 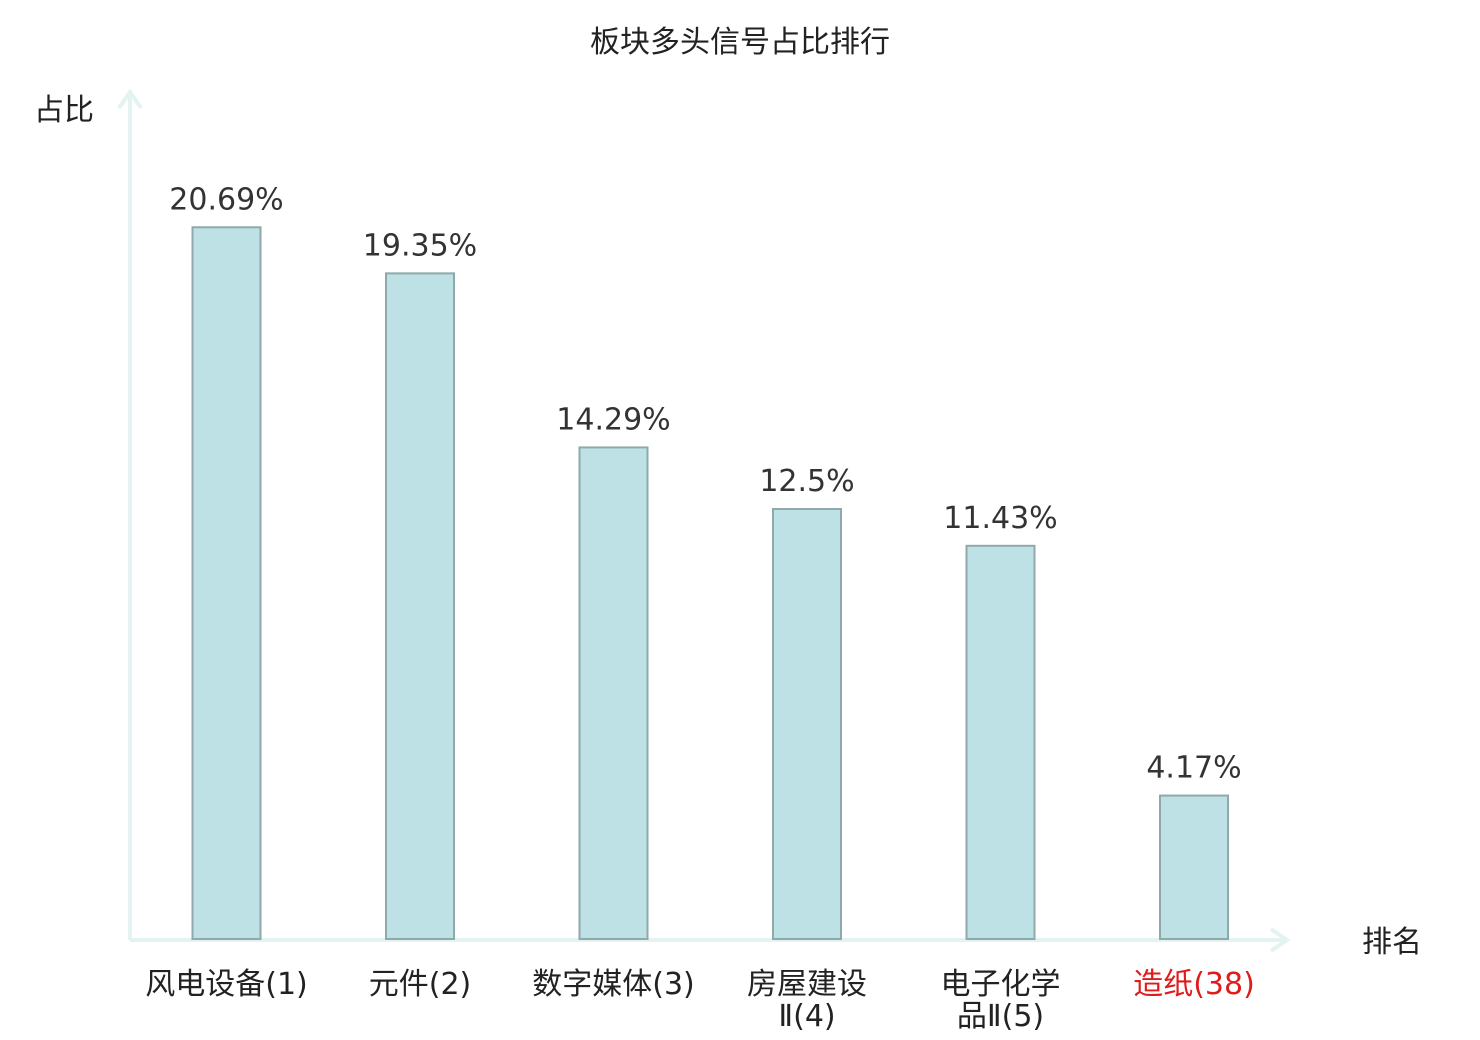 I want to click on category-label: 元件(2), so click(x=420, y=984).